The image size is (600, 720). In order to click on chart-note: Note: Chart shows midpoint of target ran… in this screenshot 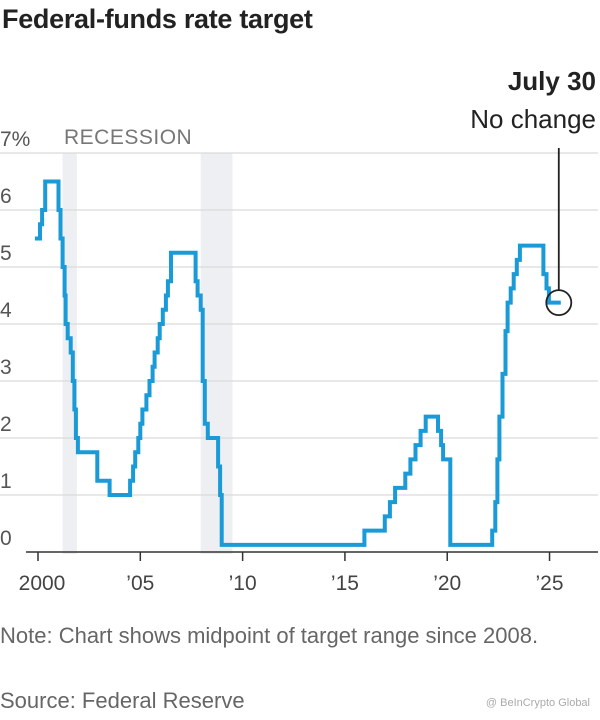, I will do `click(269, 635)`.